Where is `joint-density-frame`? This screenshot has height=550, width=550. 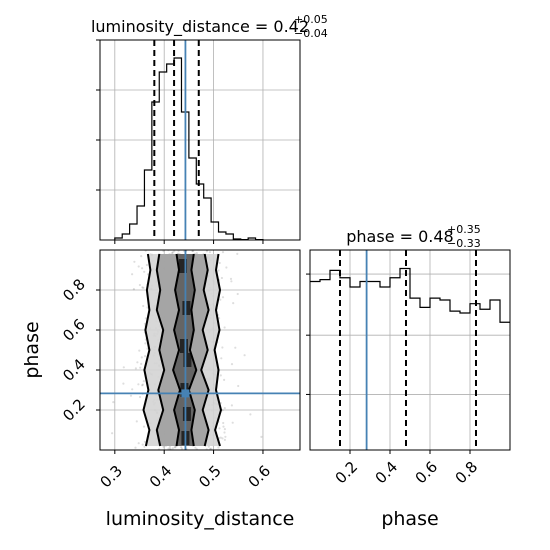 joint-density-frame is located at coordinates (200, 350).